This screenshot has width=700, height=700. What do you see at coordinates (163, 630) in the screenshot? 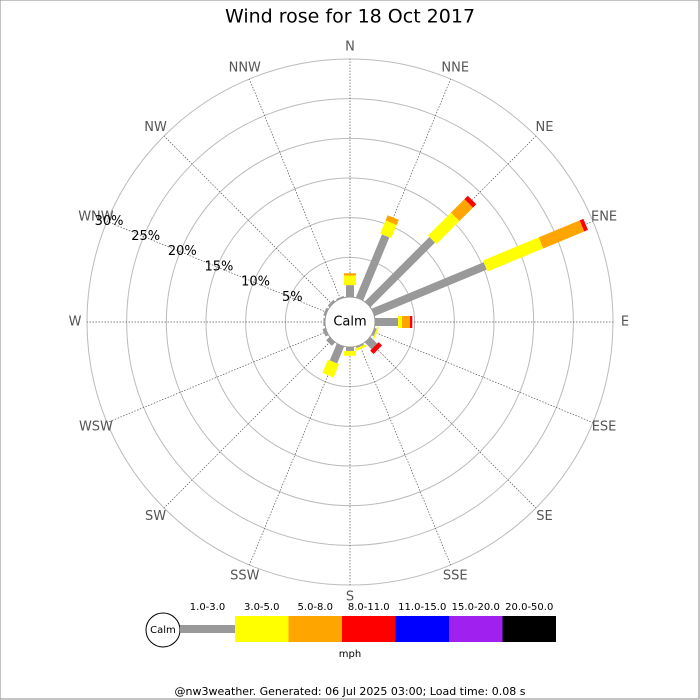
I see `legend-calm-label: Calm` at bounding box center [163, 630].